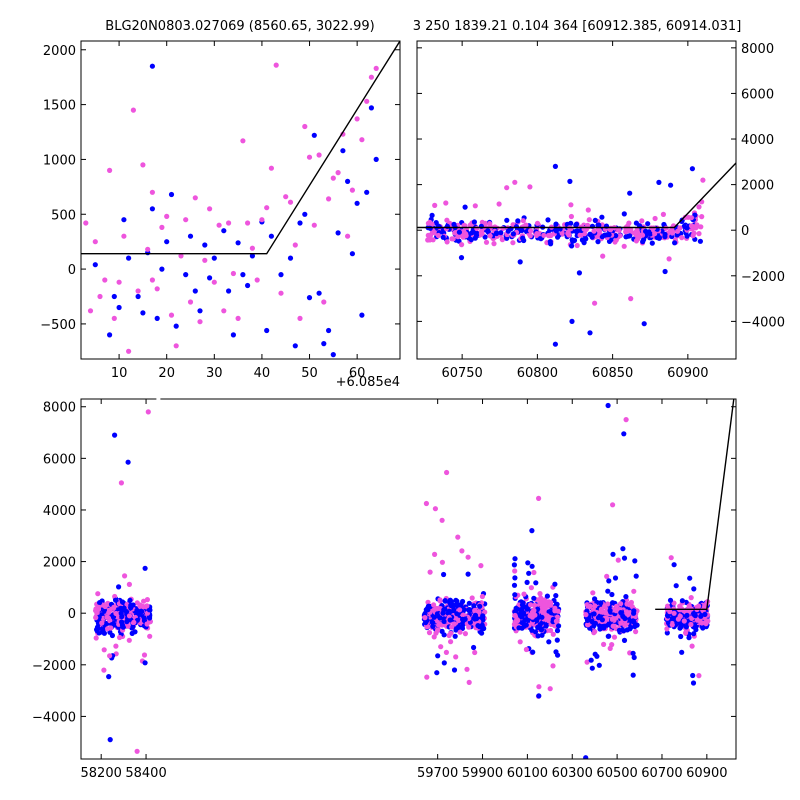  I want to click on y-tick-label: −2000, so click(763, 277).